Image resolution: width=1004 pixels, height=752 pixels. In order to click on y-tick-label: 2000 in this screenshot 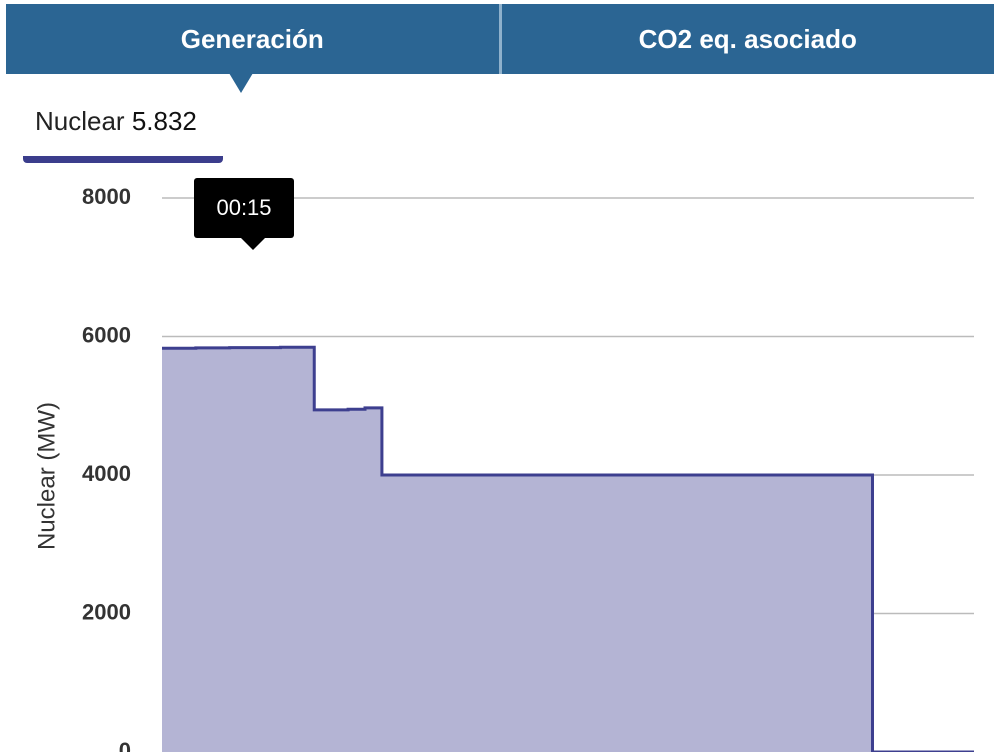, I will do `click(106, 611)`.